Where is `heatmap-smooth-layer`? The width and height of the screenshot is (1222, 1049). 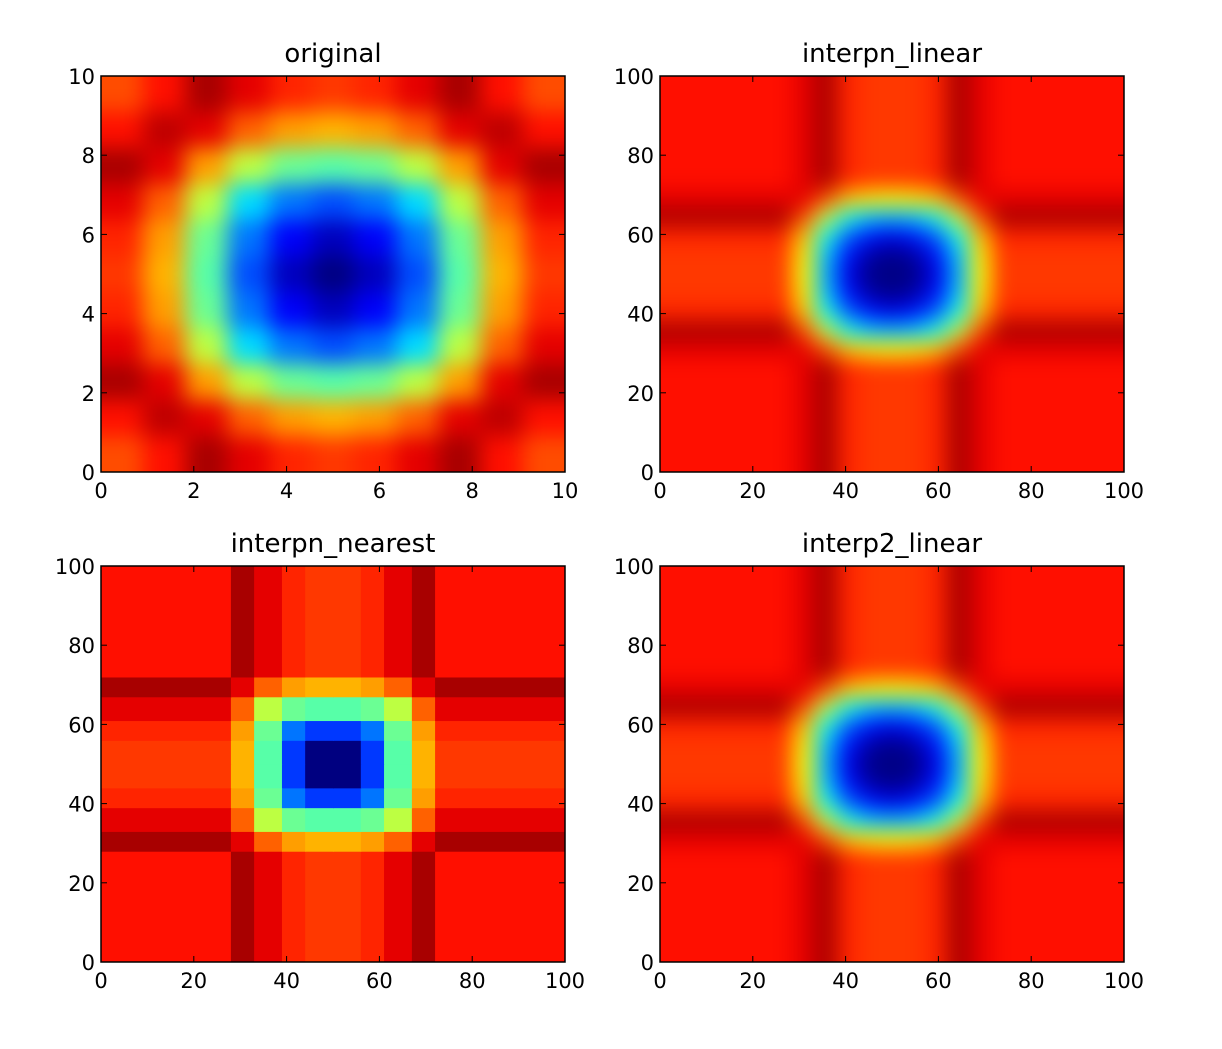 heatmap-smooth-layer is located at coordinates (892, 274).